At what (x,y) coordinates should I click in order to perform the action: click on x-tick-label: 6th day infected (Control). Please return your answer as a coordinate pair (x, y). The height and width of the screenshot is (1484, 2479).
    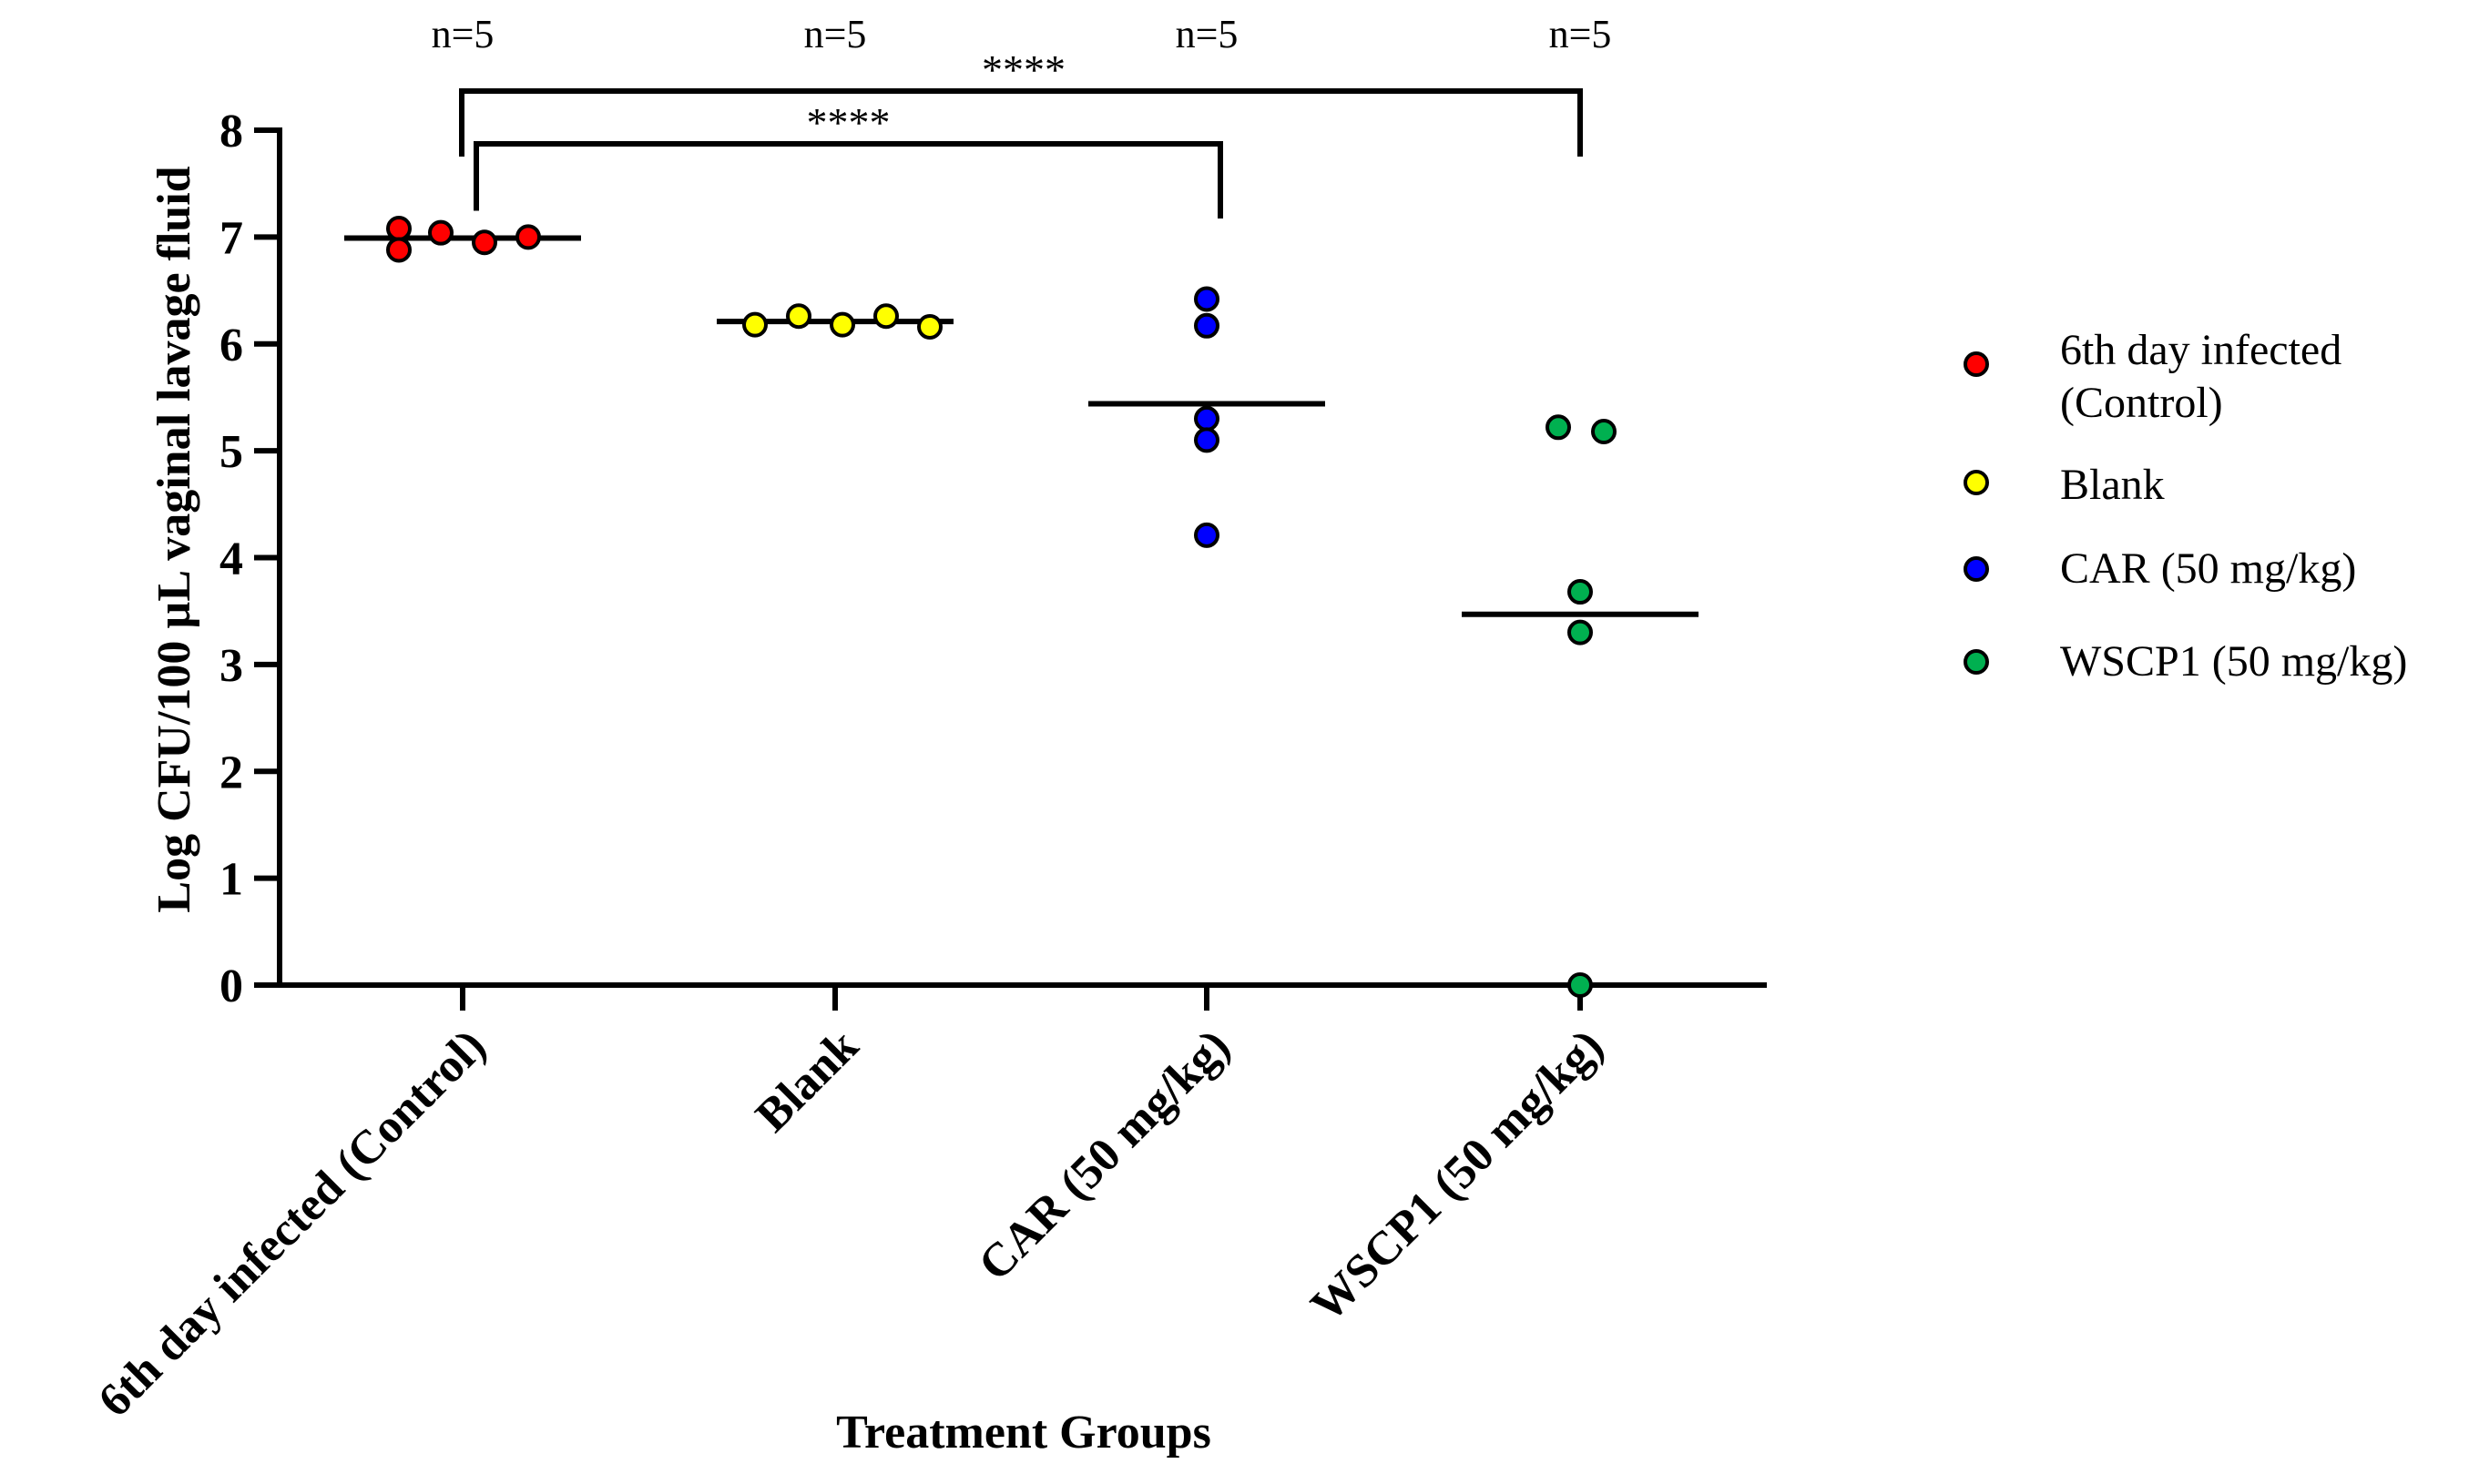
    Looking at the image, I should click on (291, 1223).